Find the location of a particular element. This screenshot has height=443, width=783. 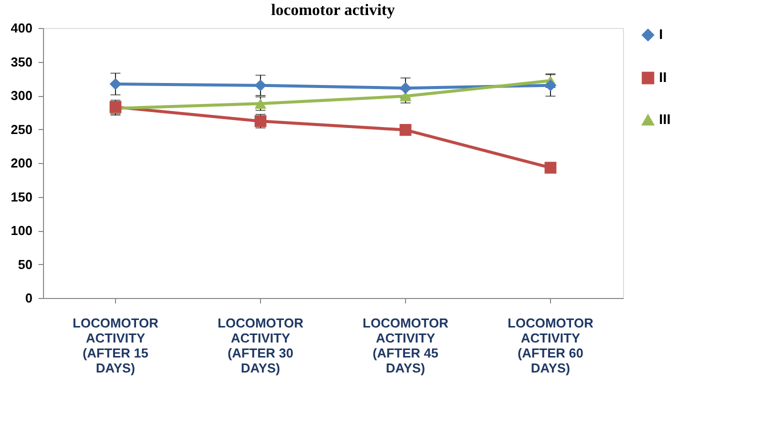

legend-label: III is located at coordinates (665, 119).